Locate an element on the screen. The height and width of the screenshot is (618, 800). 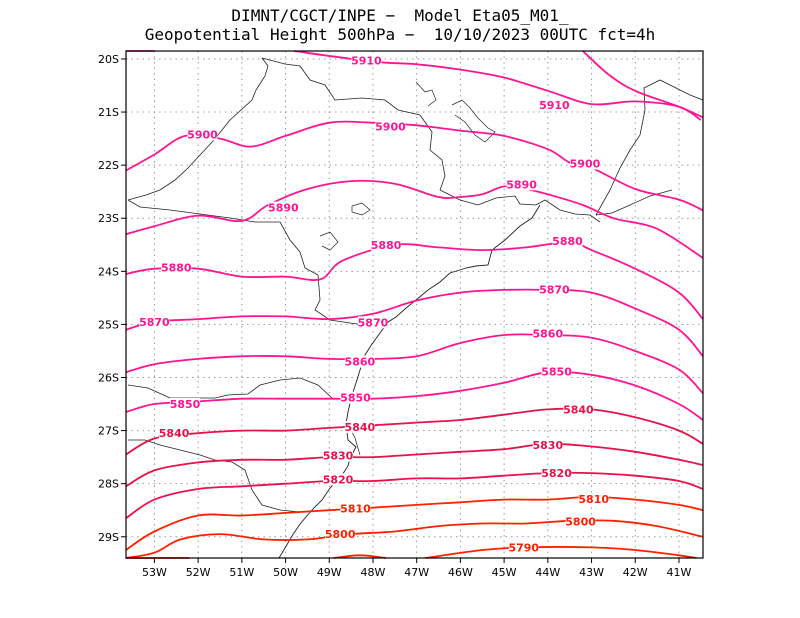
x-tick-label: 41W is located at coordinates (679, 572).